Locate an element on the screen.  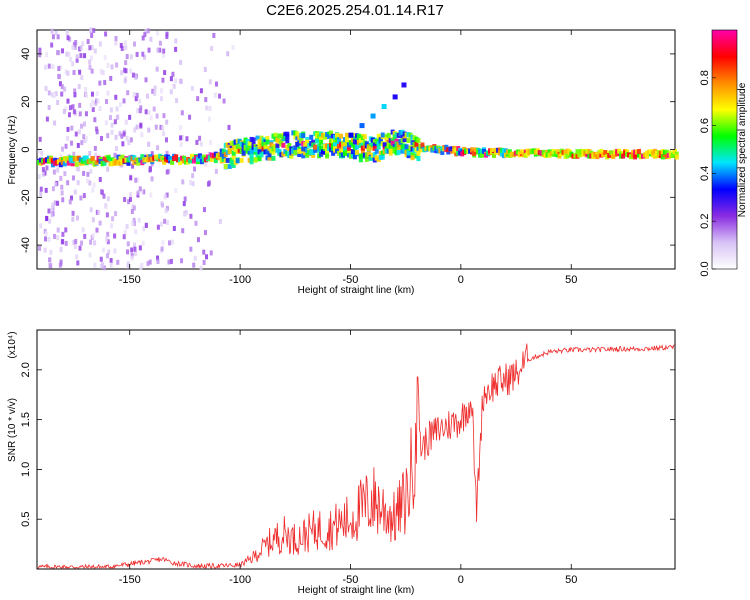
colorbar-tick-label: 0.6 is located at coordinates (705, 125).